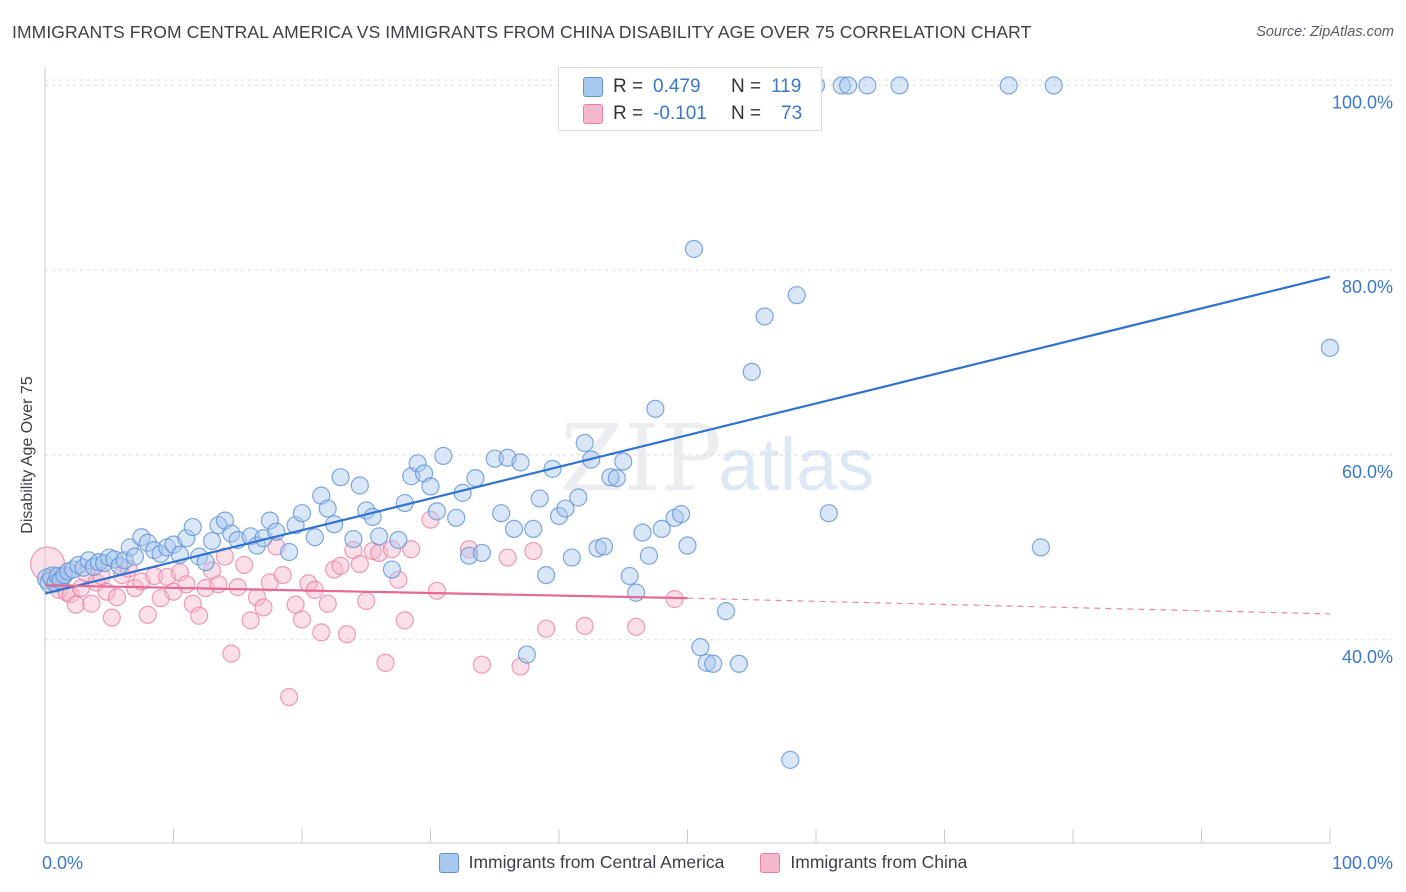  Describe the element at coordinates (62, 863) in the screenshot. I see `x-tick-label-min: 0.0%` at that location.